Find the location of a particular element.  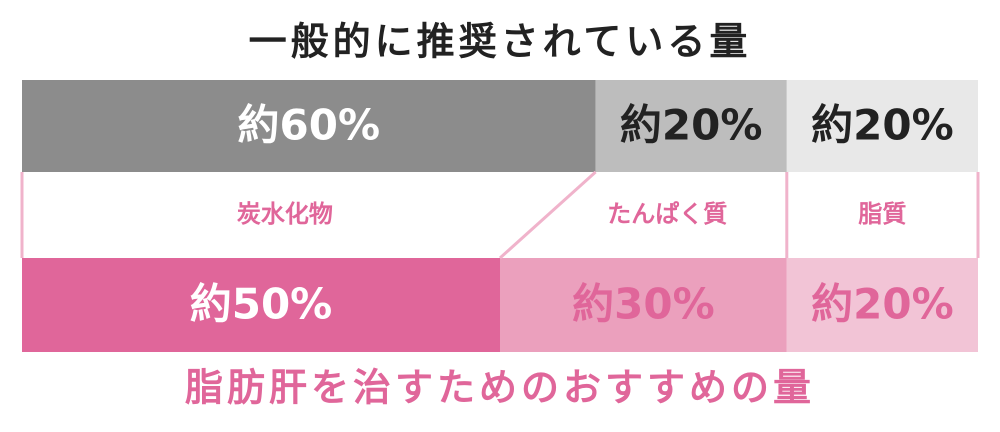

value-label: 約60% is located at coordinates (309, 125).